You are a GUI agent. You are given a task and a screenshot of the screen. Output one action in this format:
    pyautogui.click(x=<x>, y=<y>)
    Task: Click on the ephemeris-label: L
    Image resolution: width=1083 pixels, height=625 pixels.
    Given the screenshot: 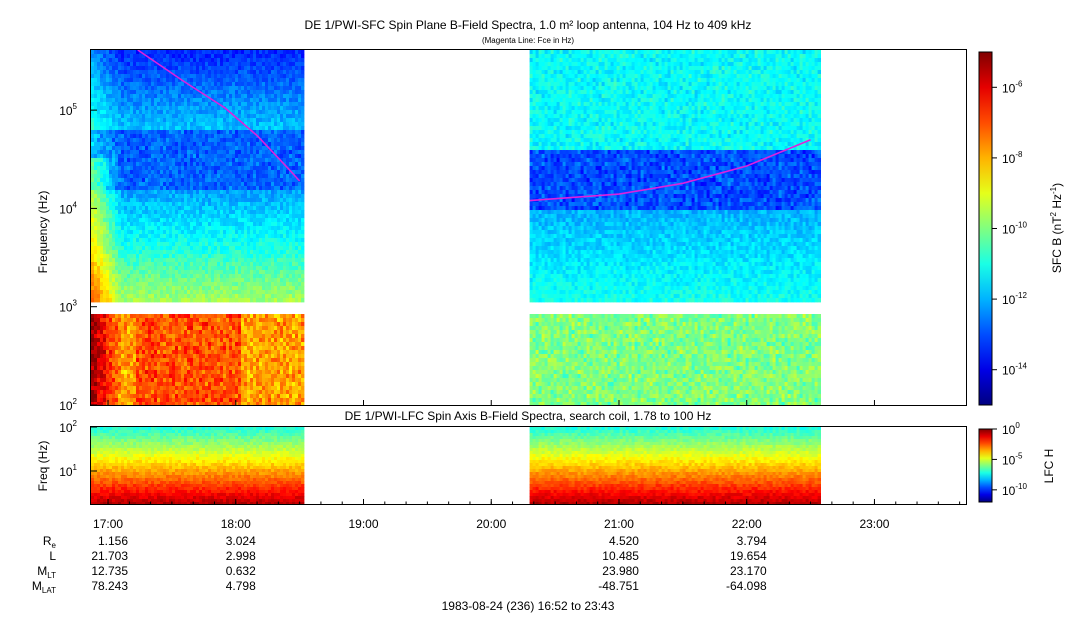 What is the action you would take?
    pyautogui.click(x=52, y=556)
    